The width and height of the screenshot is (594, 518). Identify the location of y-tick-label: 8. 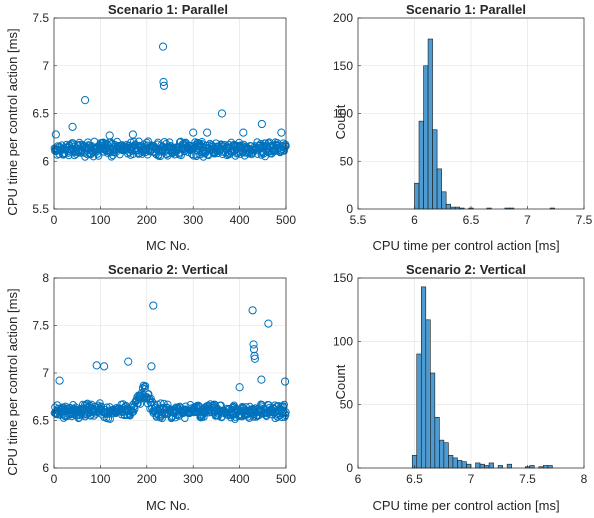
(45, 278).